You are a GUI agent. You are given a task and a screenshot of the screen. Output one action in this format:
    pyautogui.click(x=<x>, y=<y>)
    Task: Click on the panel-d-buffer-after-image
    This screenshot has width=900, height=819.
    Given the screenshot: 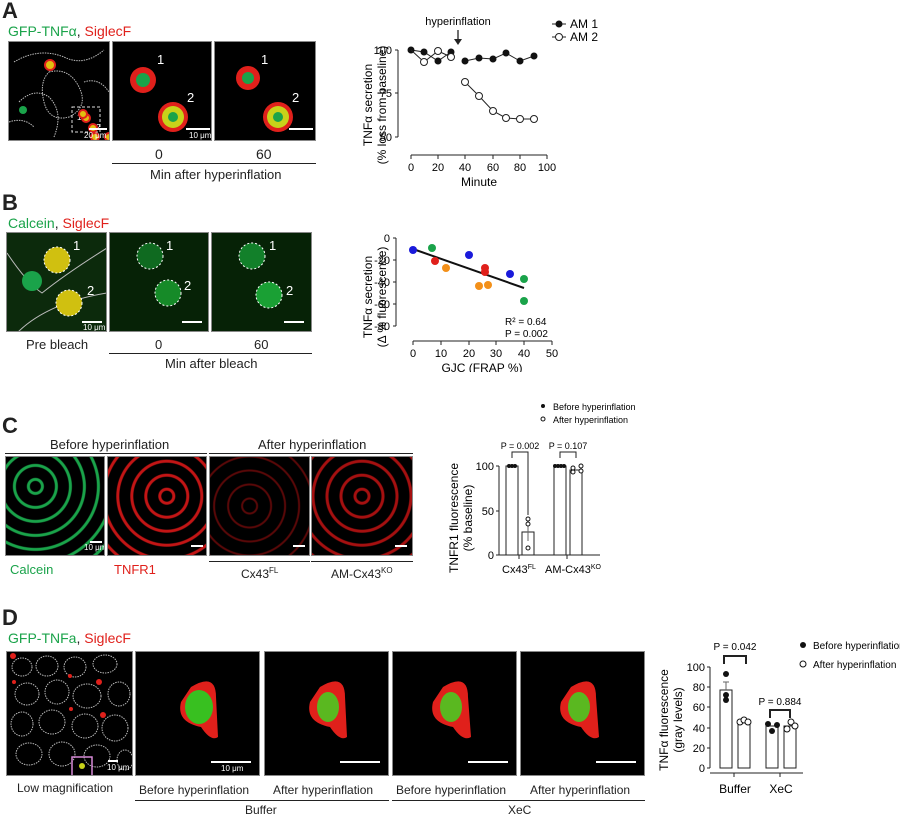 What is the action you would take?
    pyautogui.click(x=326, y=713)
    